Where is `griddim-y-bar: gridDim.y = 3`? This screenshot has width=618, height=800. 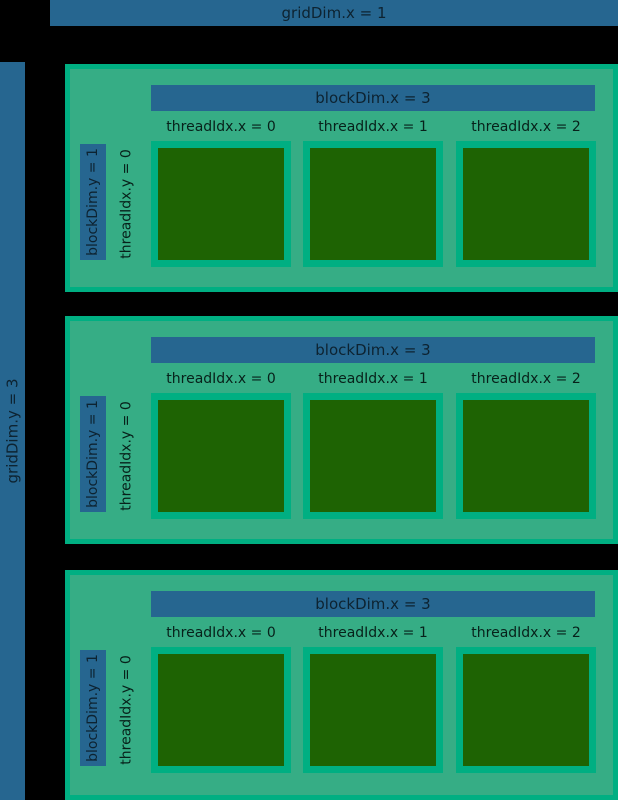
griddim-y-bar: gridDim.y = 3 is located at coordinates (12, 431).